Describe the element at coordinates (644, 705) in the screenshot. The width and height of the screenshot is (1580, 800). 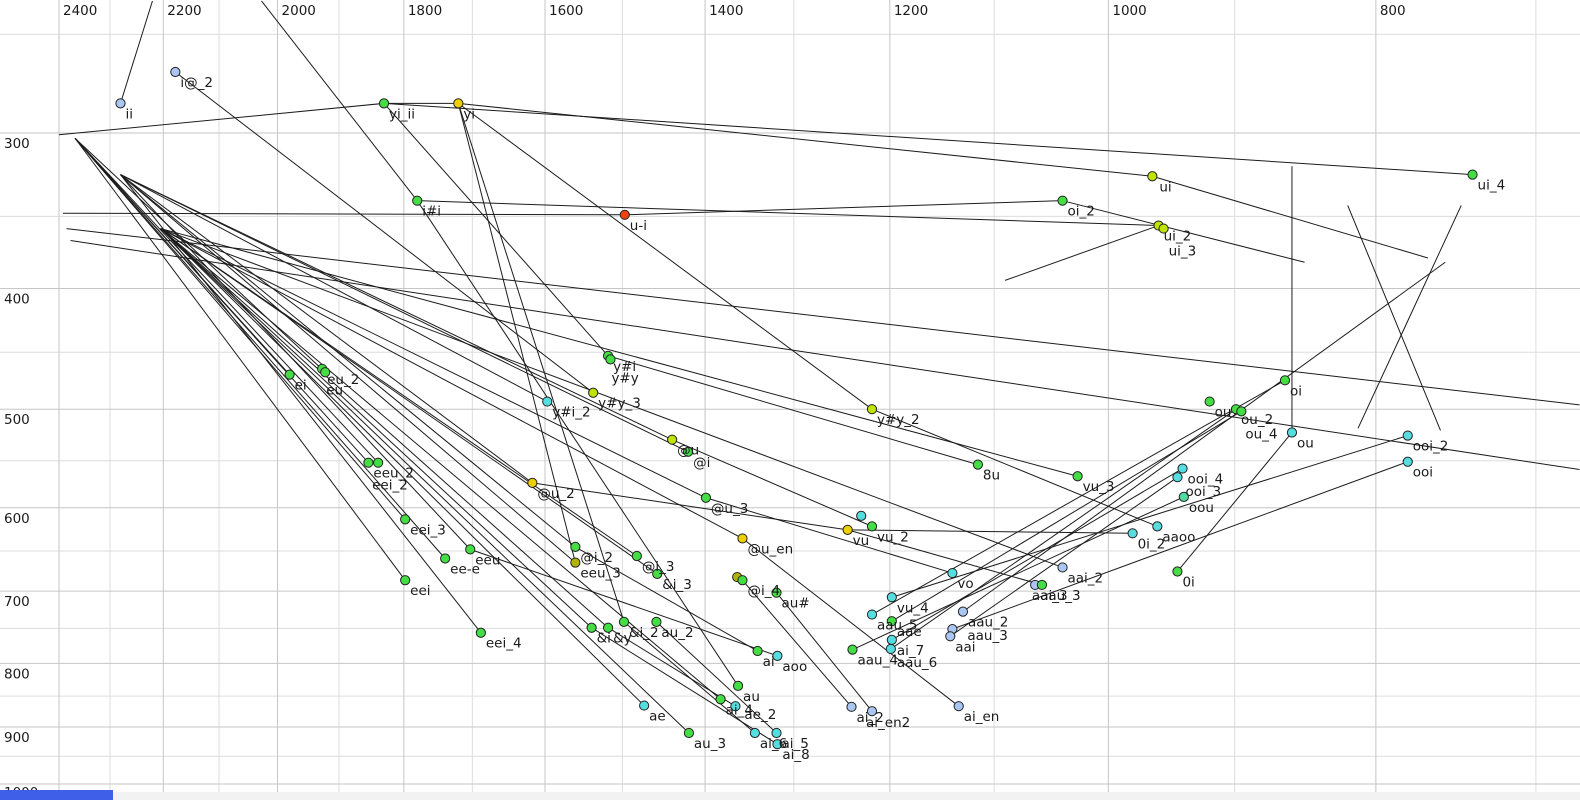
I see `data-point-ae` at that location.